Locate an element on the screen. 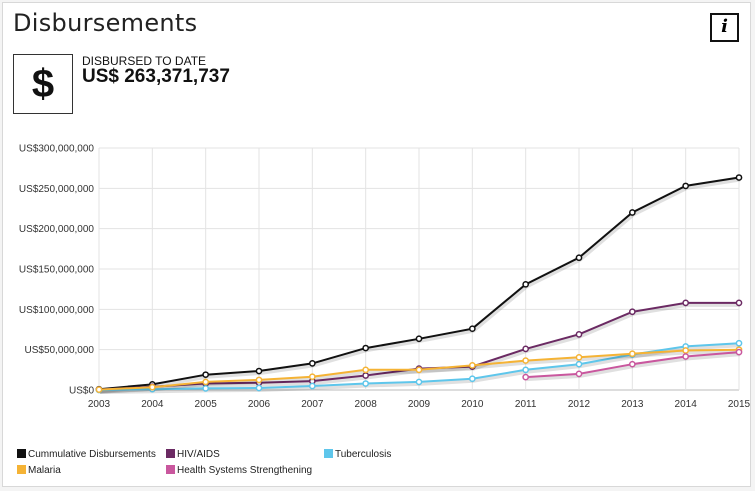 The width and height of the screenshot is (755, 491). page-title: Disbursements is located at coordinates (105, 23).